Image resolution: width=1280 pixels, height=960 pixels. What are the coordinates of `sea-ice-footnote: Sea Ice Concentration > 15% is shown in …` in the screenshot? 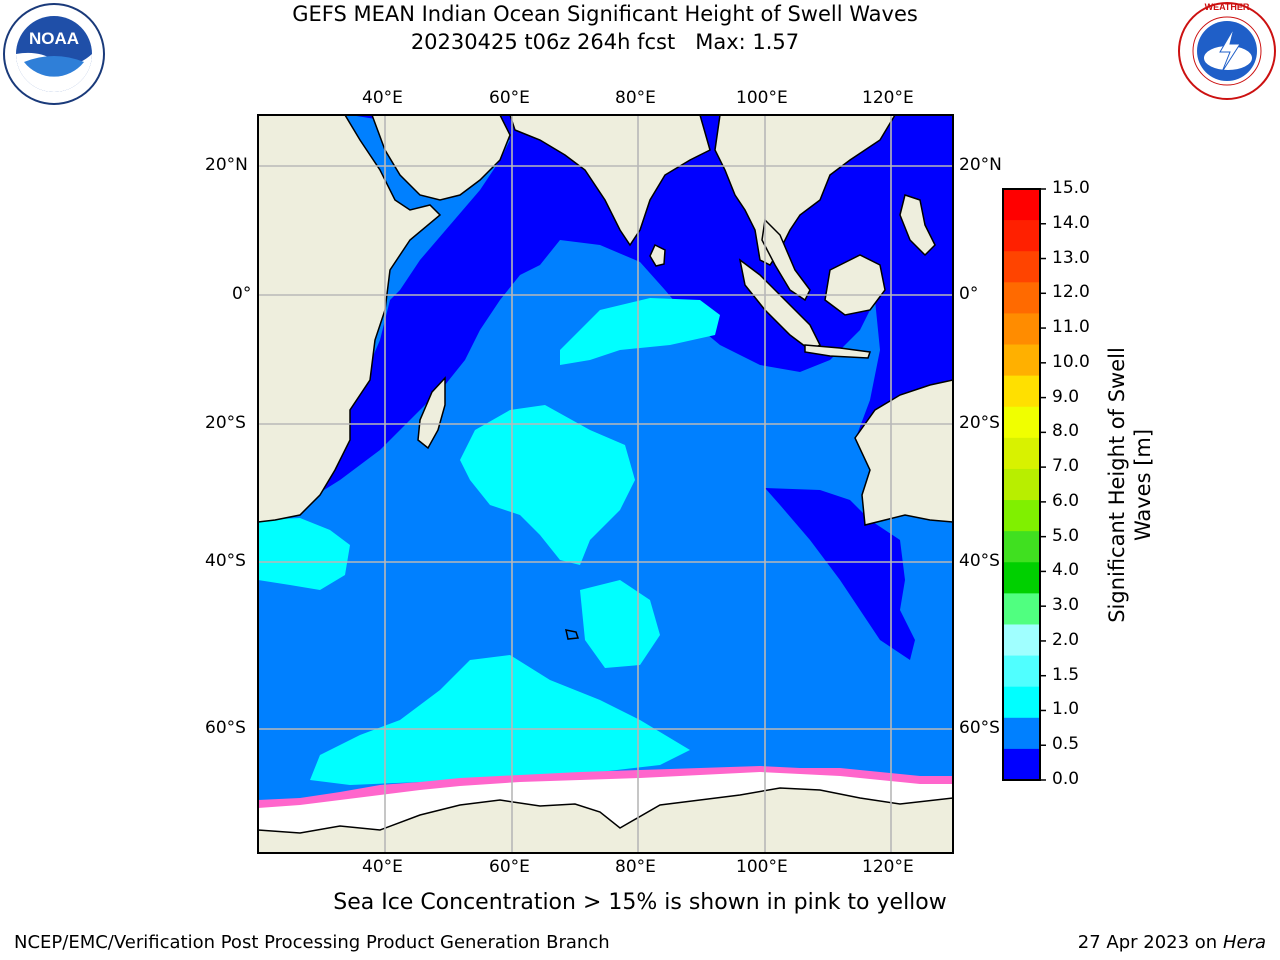 It's located at (640, 902).